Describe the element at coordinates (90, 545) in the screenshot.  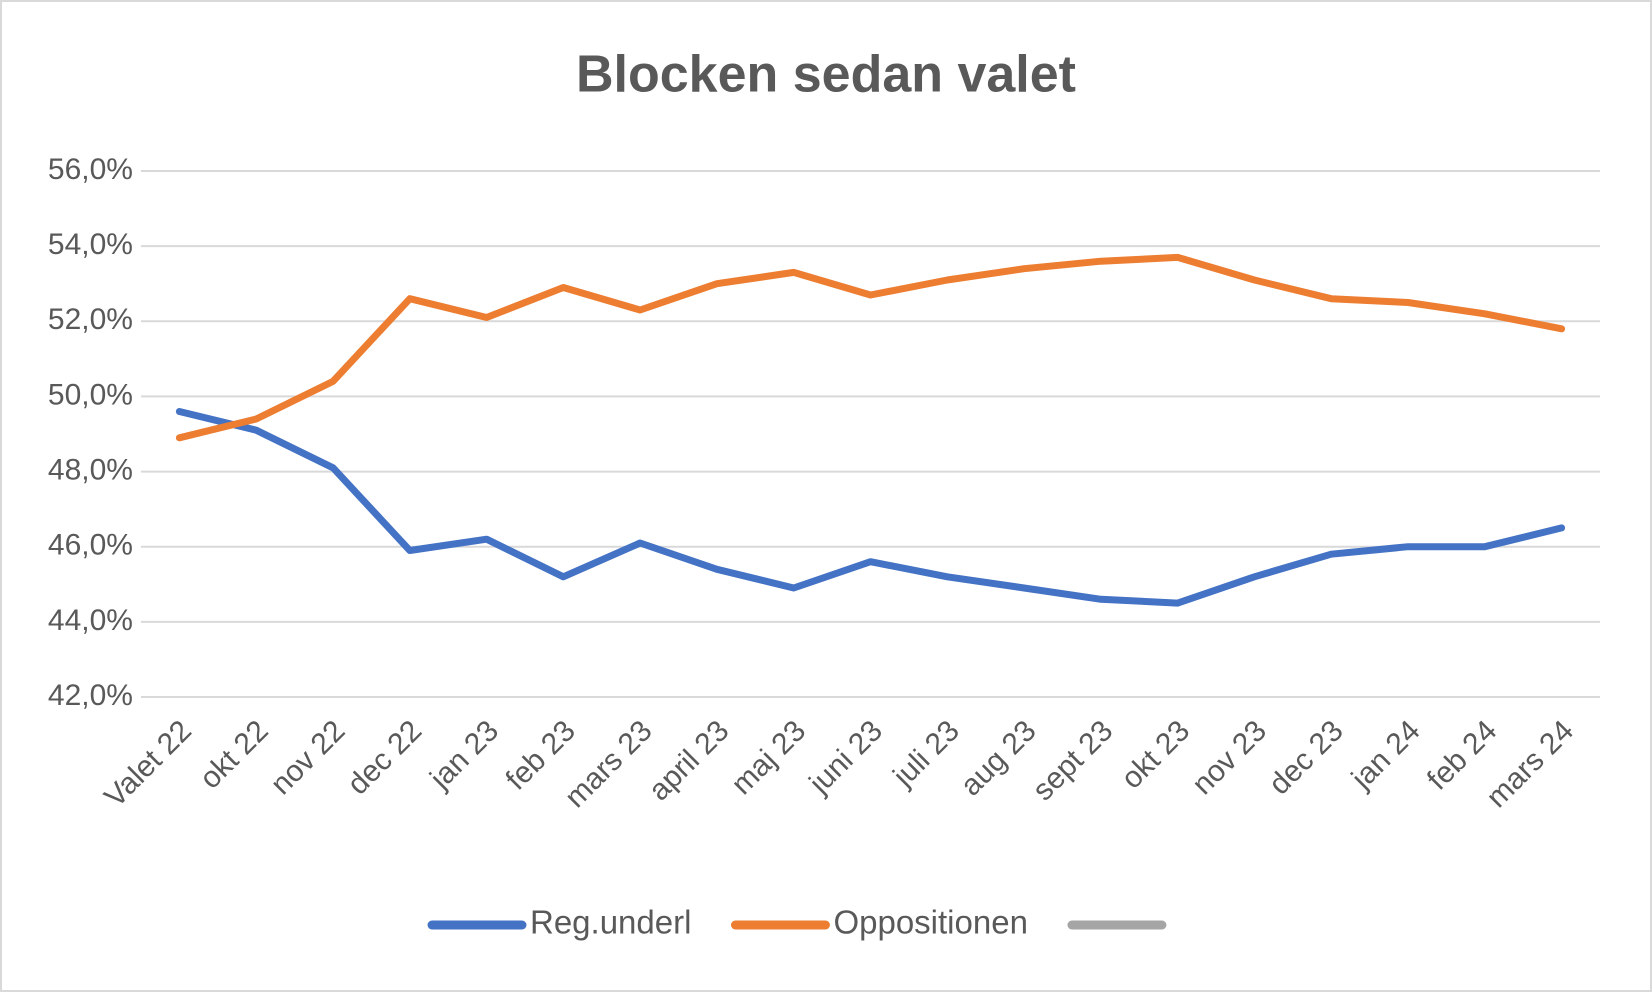
I see `y-tick-label: 46,0%` at that location.